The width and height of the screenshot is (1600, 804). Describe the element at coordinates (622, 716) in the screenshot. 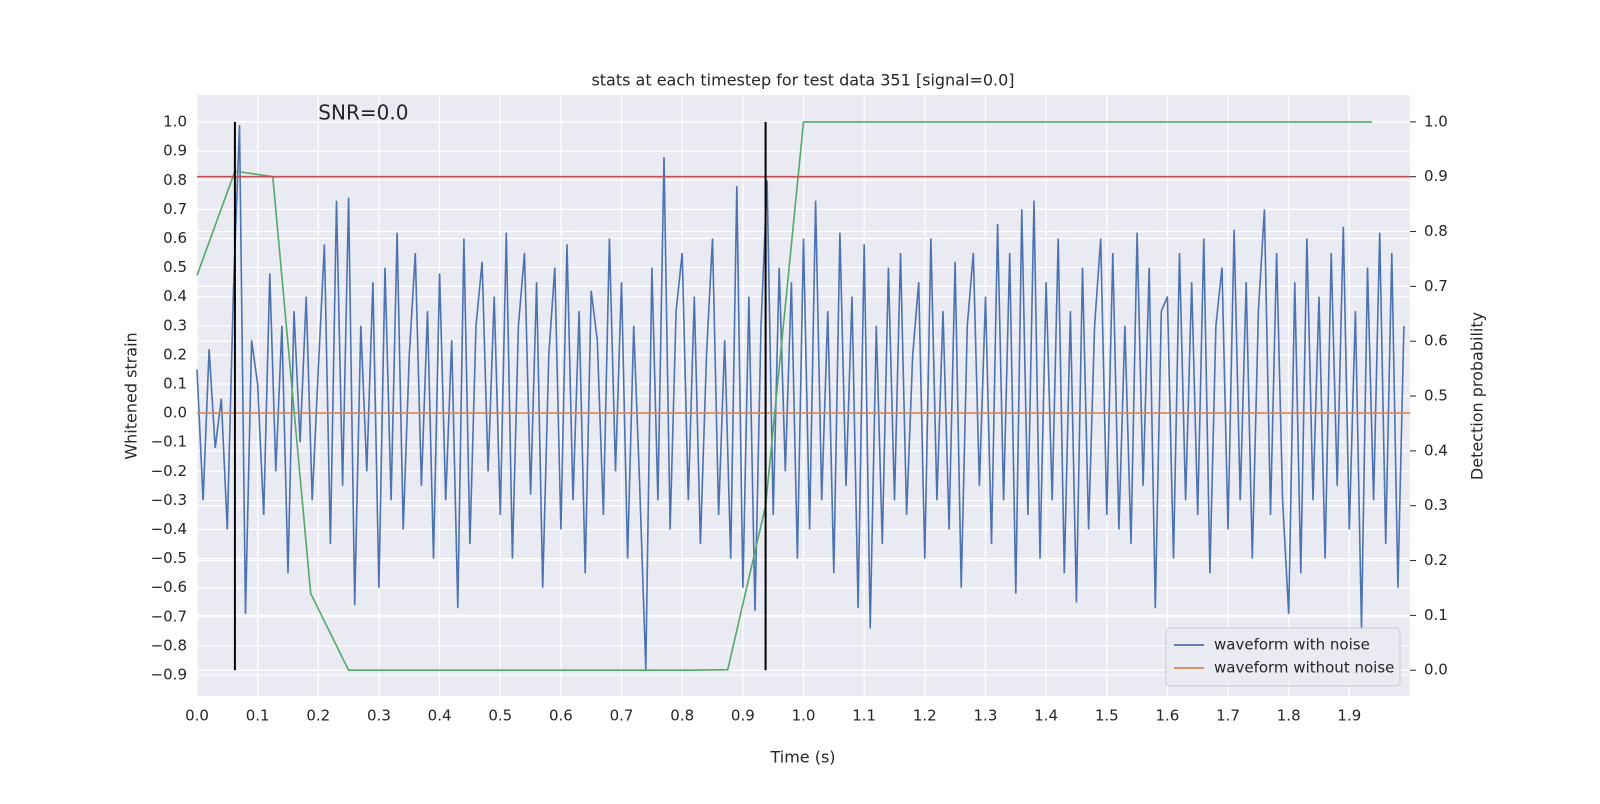

I see `x-tick-label: 0.7` at that location.